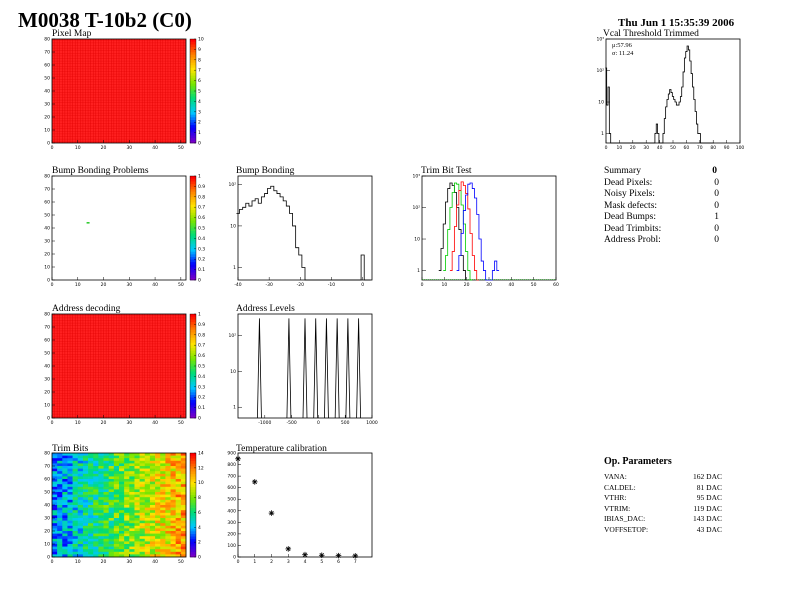  I want to click on x-tick-label: 0, so click(606, 148).